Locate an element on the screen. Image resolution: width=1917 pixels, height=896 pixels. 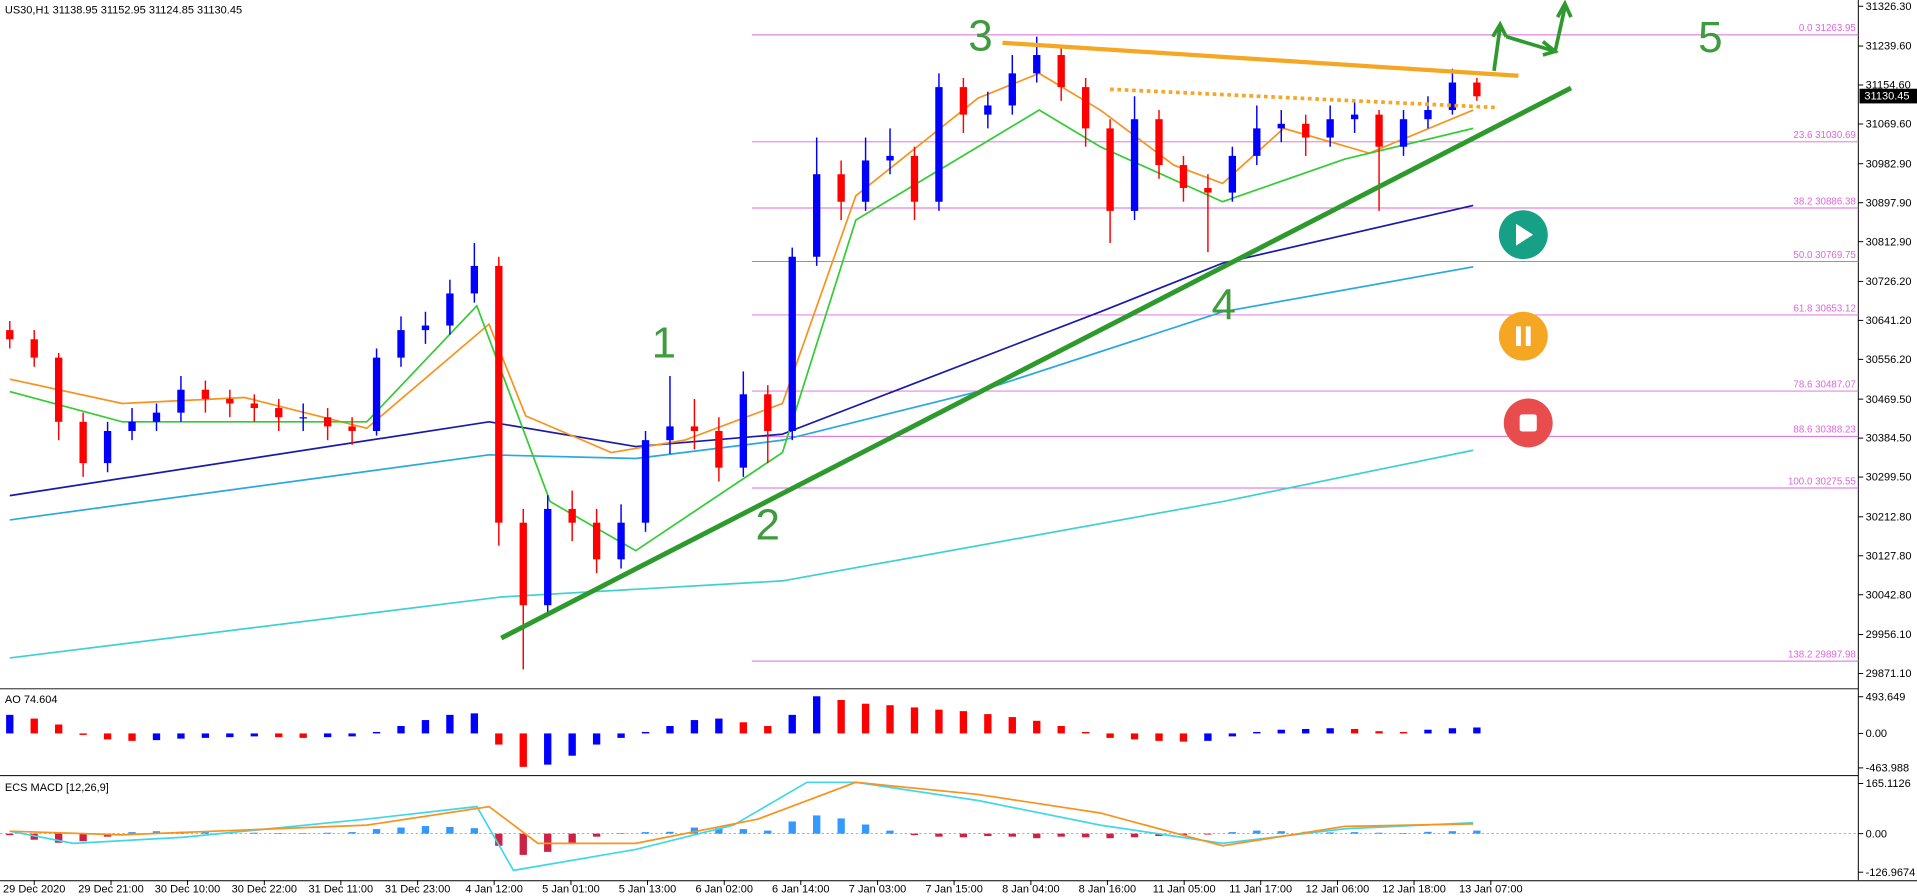
pause-button is located at coordinates (1523, 336).